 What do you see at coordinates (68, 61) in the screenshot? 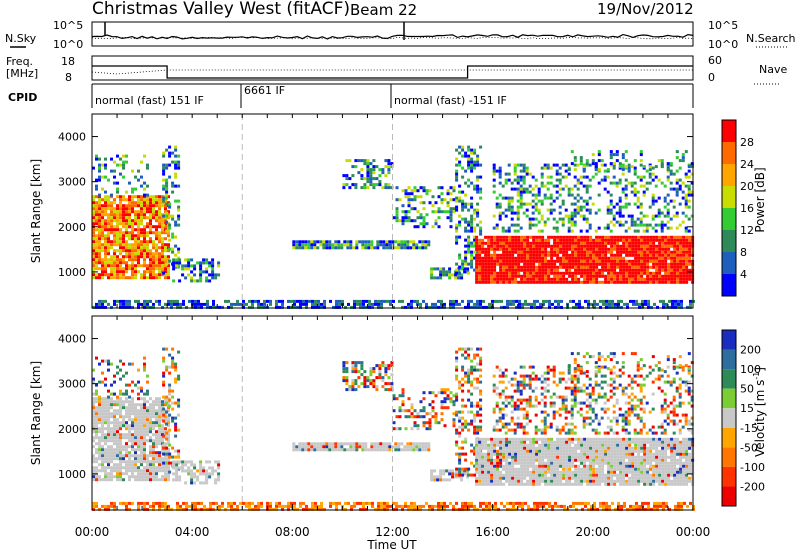
I see `freq-tick-top: 18` at bounding box center [68, 61].